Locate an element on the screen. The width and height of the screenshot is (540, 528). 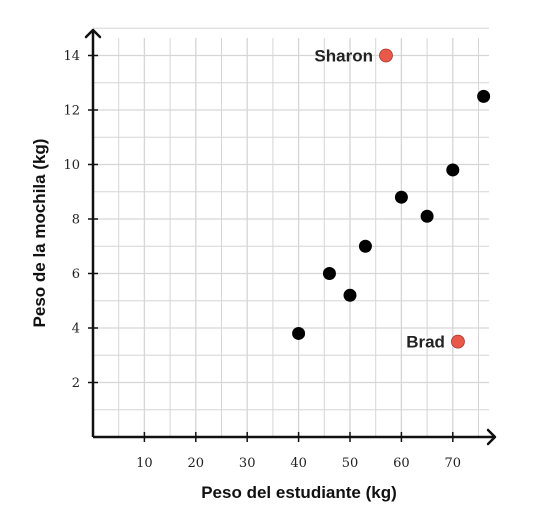
x-tick-label: 50 is located at coordinates (350, 463).